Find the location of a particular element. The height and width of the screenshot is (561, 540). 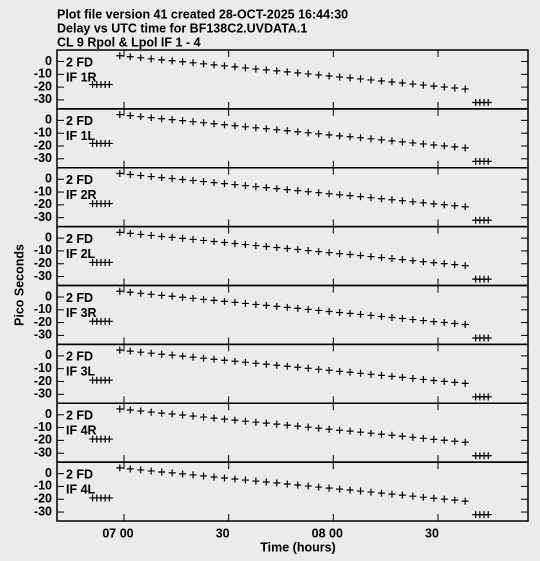

title-line: Delay vs UTC time for BF138C2.UVDATA.1 is located at coordinates (182, 28).